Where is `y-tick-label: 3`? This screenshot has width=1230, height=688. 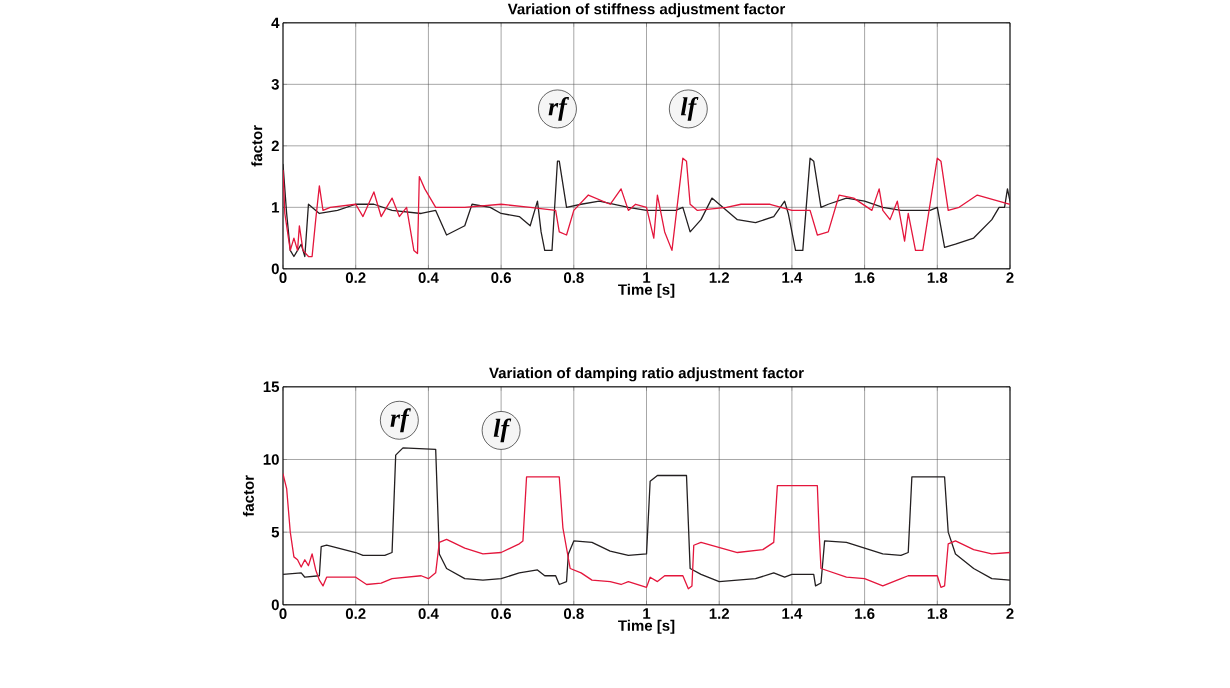
y-tick-label: 3 is located at coordinates (275, 84).